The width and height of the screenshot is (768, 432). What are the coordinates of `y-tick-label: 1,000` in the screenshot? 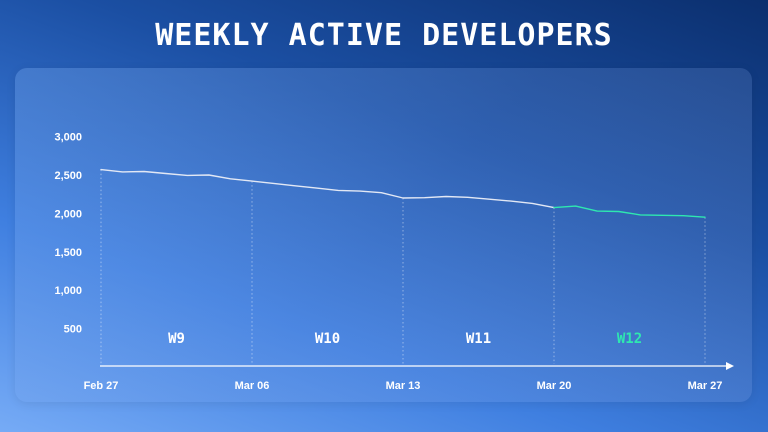 It's located at (68, 291).